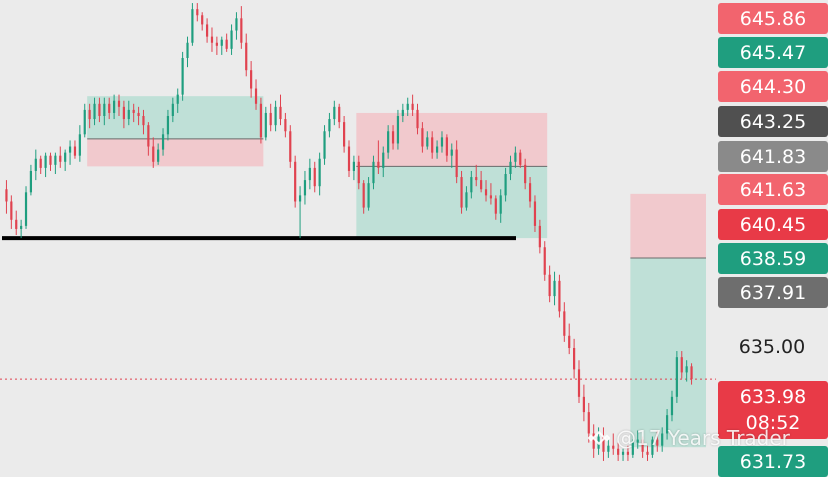 Image resolution: width=828 pixels, height=477 pixels. I want to click on price-label-value: 631.73, so click(773, 461).